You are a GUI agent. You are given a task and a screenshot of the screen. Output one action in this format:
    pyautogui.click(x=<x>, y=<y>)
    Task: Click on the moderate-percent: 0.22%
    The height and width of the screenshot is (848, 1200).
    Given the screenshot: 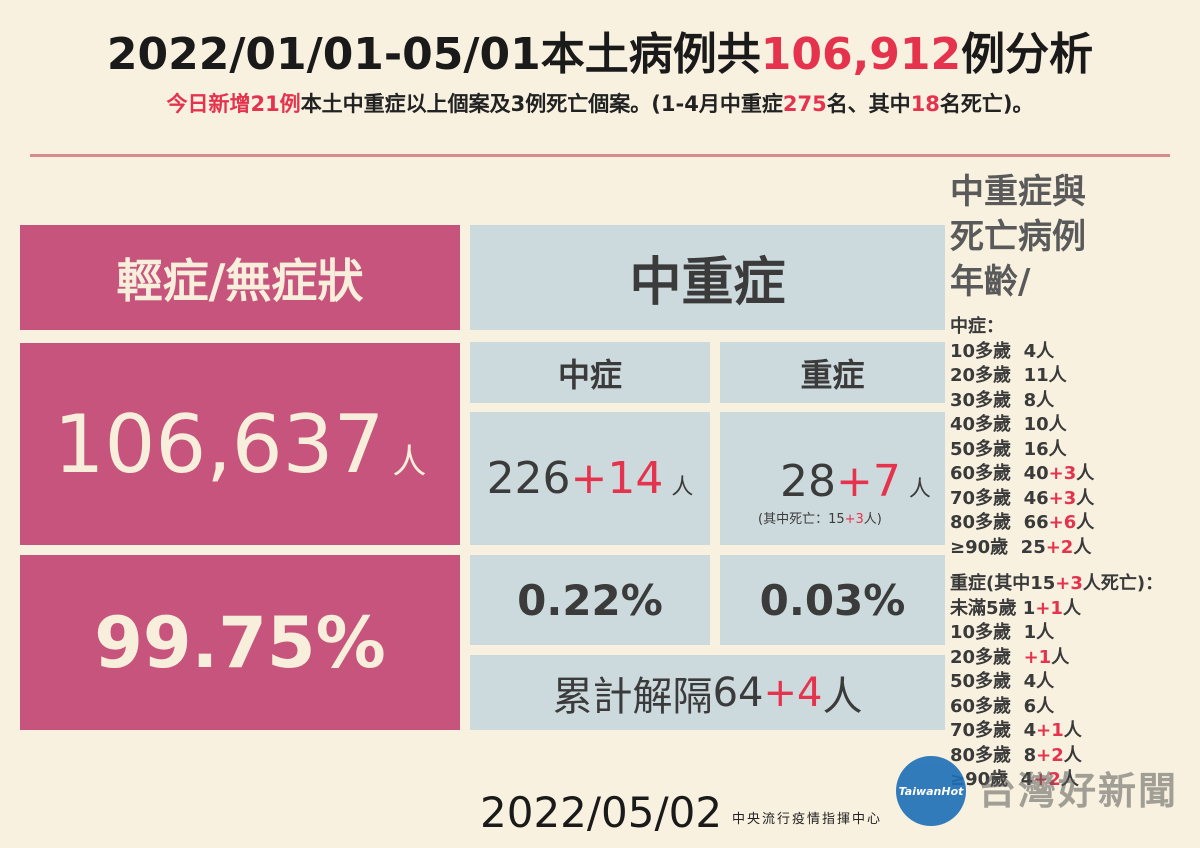 What is the action you would take?
    pyautogui.click(x=590, y=600)
    